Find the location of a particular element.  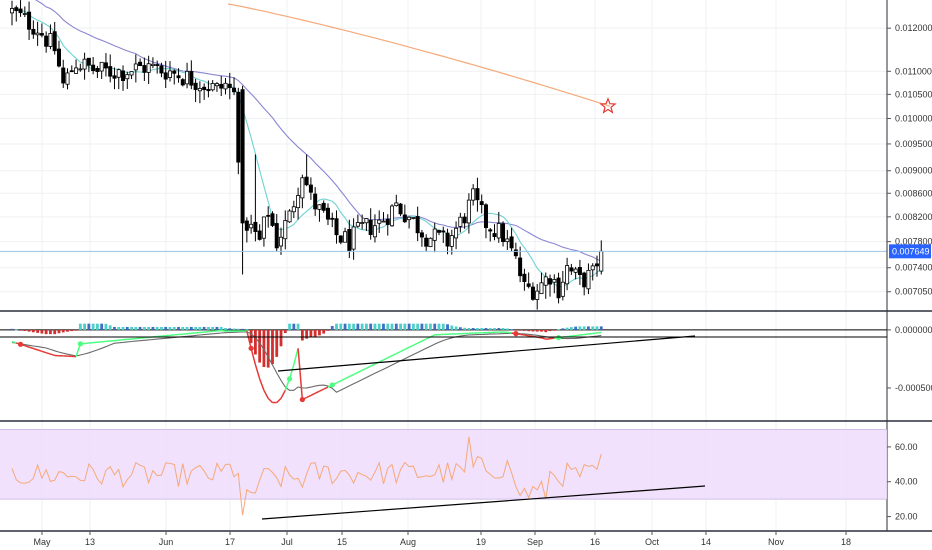

rsi-path is located at coordinates (306, 476).